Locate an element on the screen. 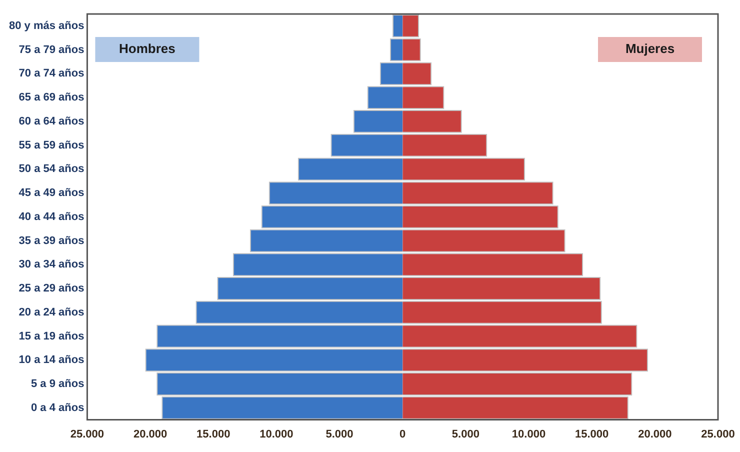  y-tick-label: 75 a 79 años is located at coordinates (51, 50).